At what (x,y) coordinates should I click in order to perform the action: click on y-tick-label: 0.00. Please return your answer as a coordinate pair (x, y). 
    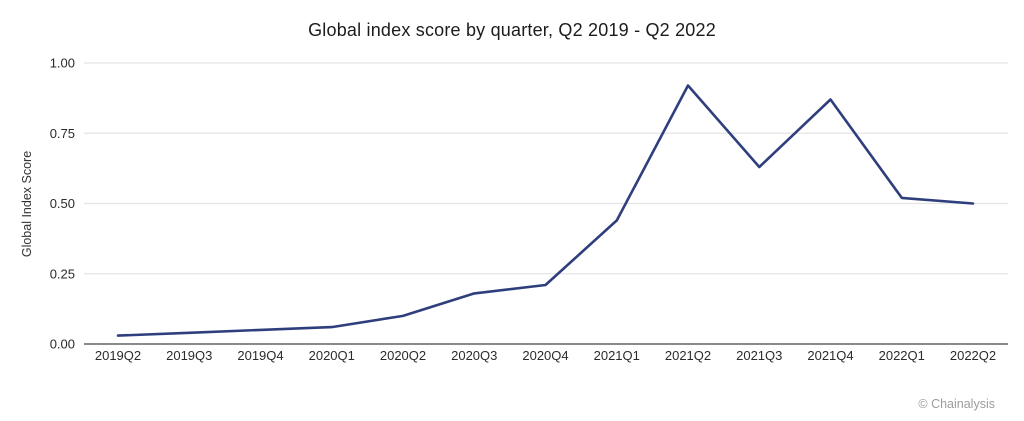
    Looking at the image, I should click on (62, 344).